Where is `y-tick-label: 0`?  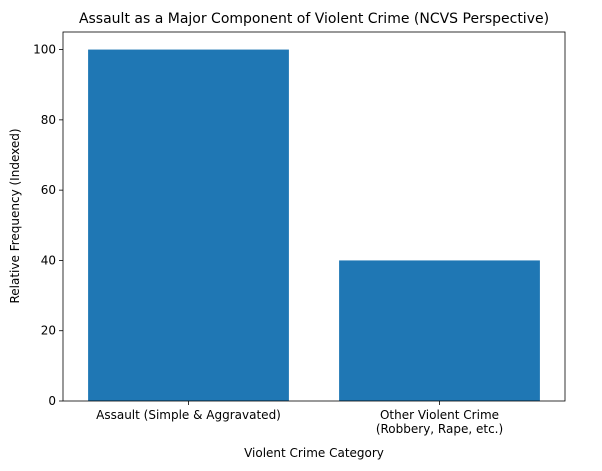 y-tick-label: 0 is located at coordinates (52, 401).